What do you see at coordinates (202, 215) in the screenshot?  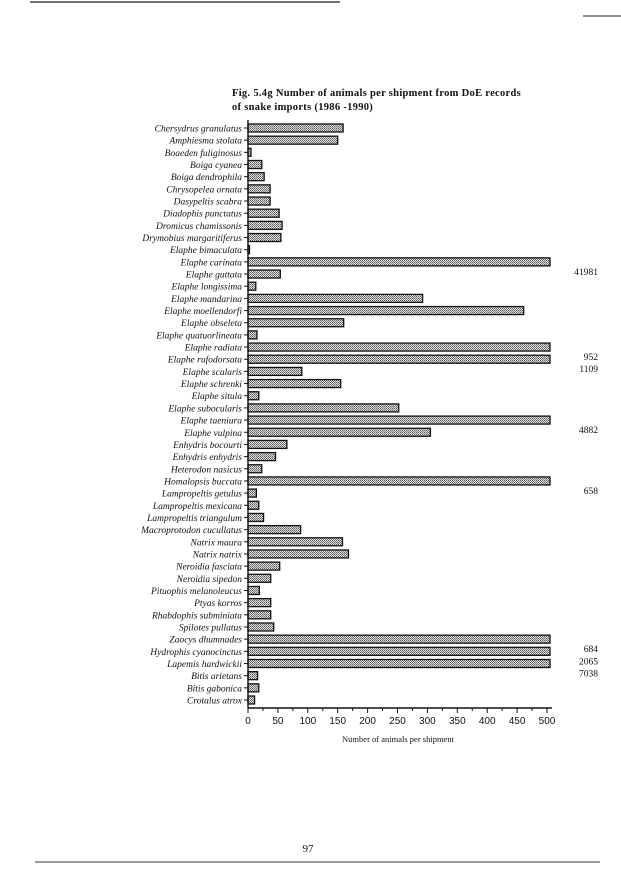 I see `category-label: Diadophis punctatus` at bounding box center [202, 215].